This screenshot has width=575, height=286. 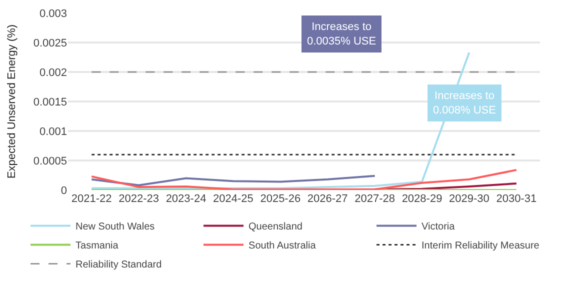 I want to click on y-tick-label: 0.002, so click(x=53, y=72).